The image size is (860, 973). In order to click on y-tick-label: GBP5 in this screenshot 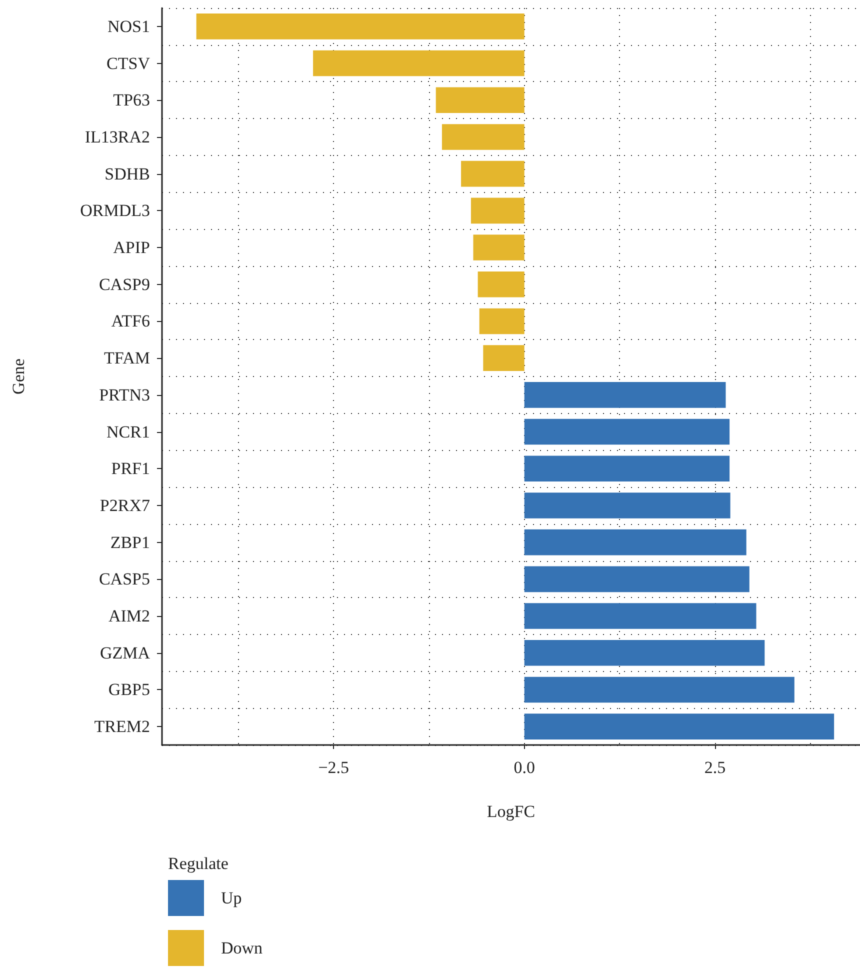, I will do `click(129, 690)`.